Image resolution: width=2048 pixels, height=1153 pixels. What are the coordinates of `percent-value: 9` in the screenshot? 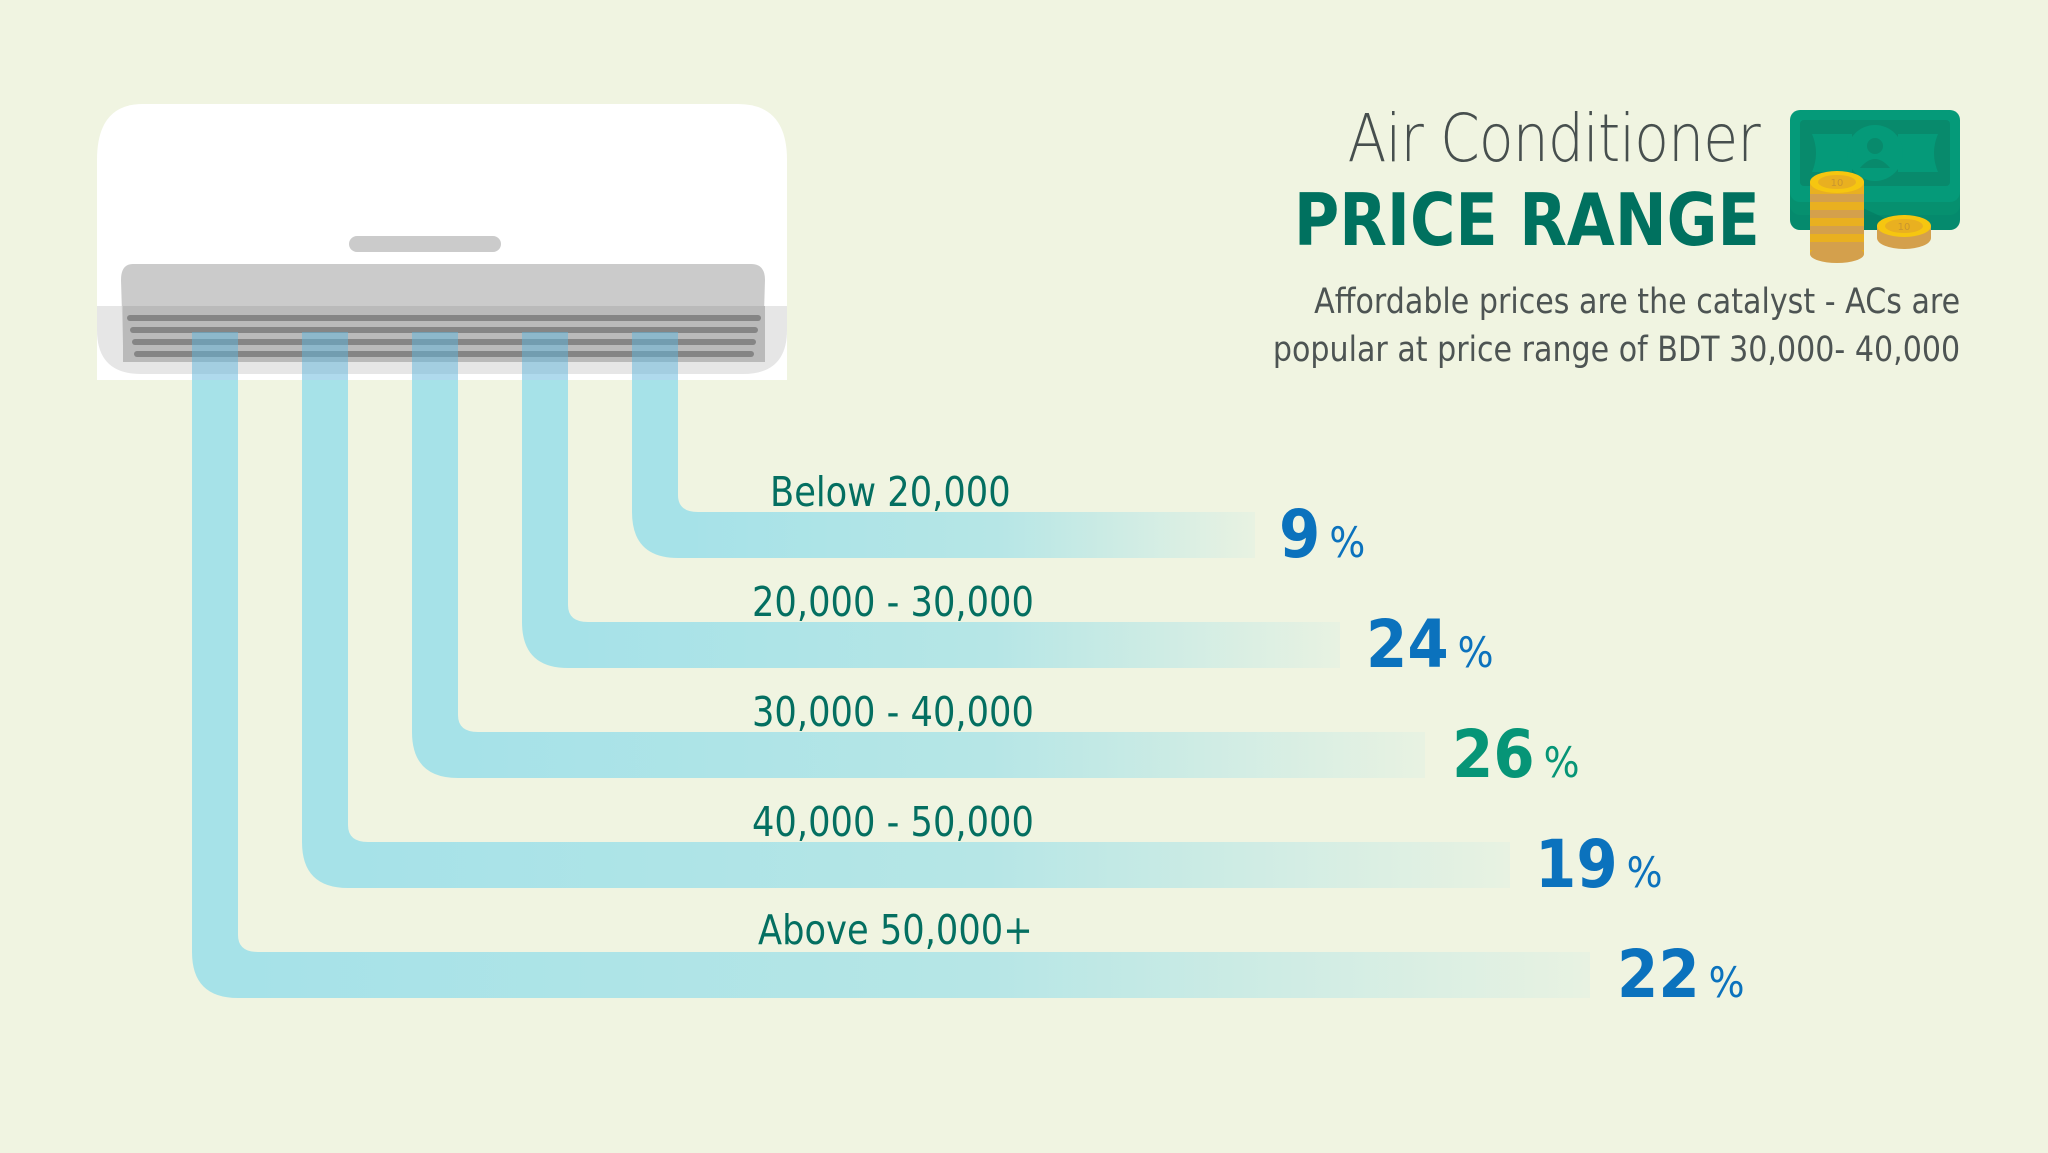 It's located at (1300, 534).